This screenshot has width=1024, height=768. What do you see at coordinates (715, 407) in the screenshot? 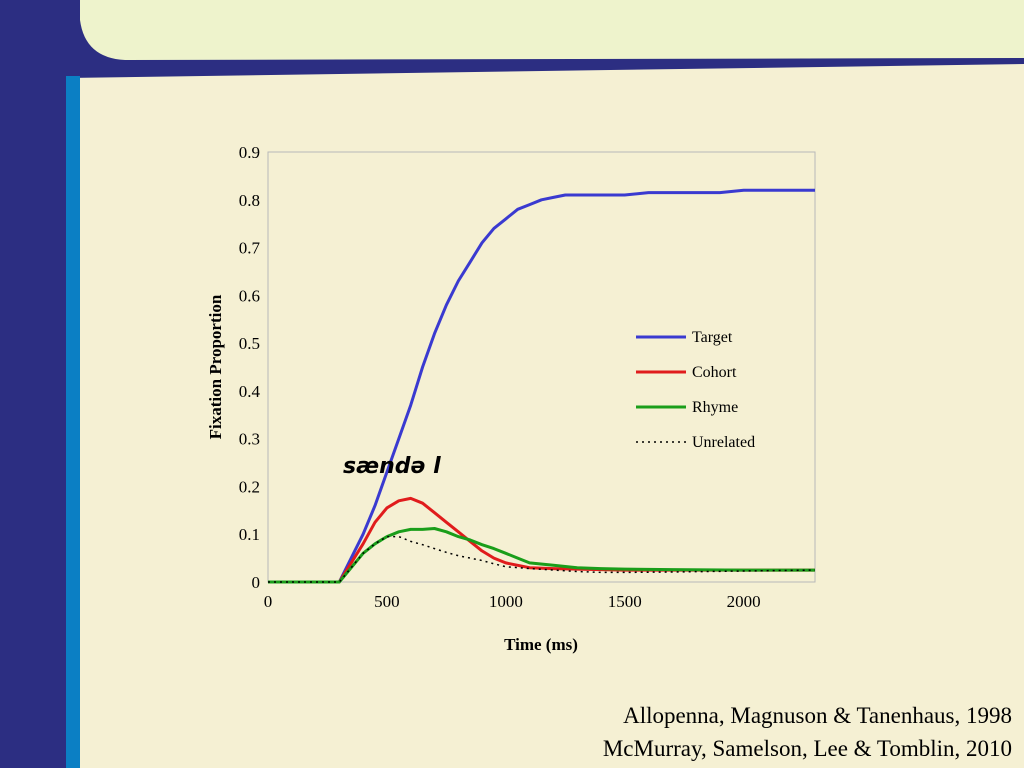
I see `legend-label-rhyme: Rhyme` at bounding box center [715, 407].